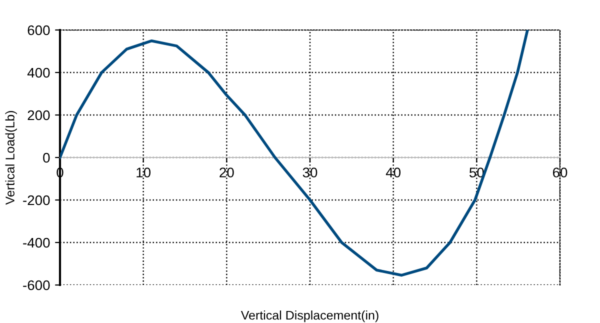  I want to click on y-axis-title: Vertical Load(Lb), so click(11, 158).